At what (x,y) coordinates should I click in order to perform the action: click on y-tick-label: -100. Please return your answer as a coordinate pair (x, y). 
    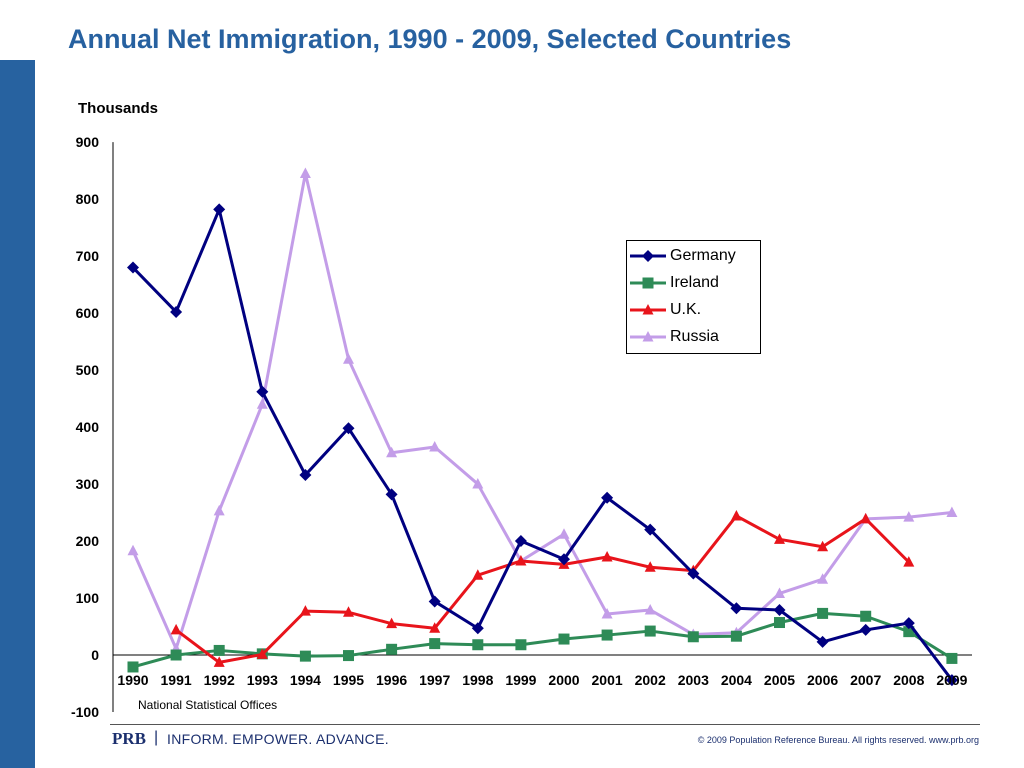
    Looking at the image, I should click on (85, 712).